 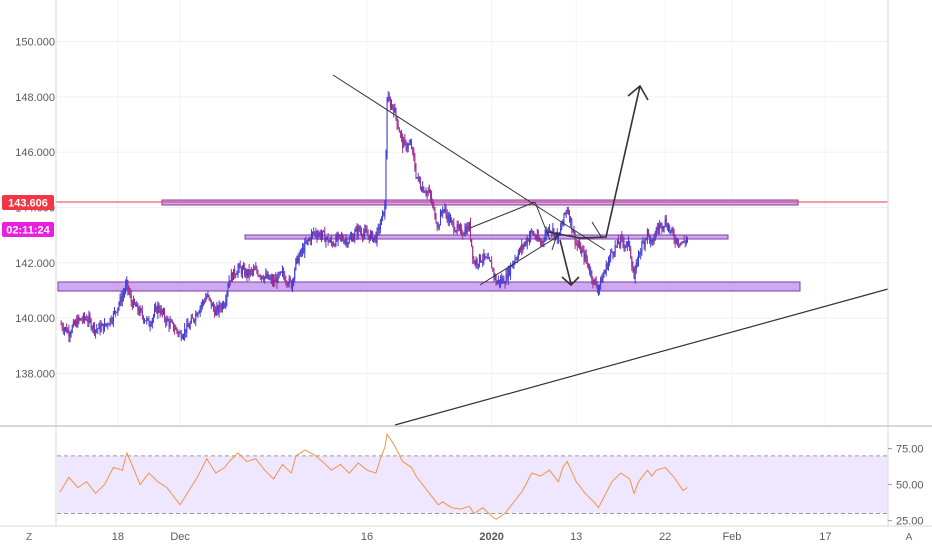 I want to click on breakout-tick-mark, so click(x=597, y=230).